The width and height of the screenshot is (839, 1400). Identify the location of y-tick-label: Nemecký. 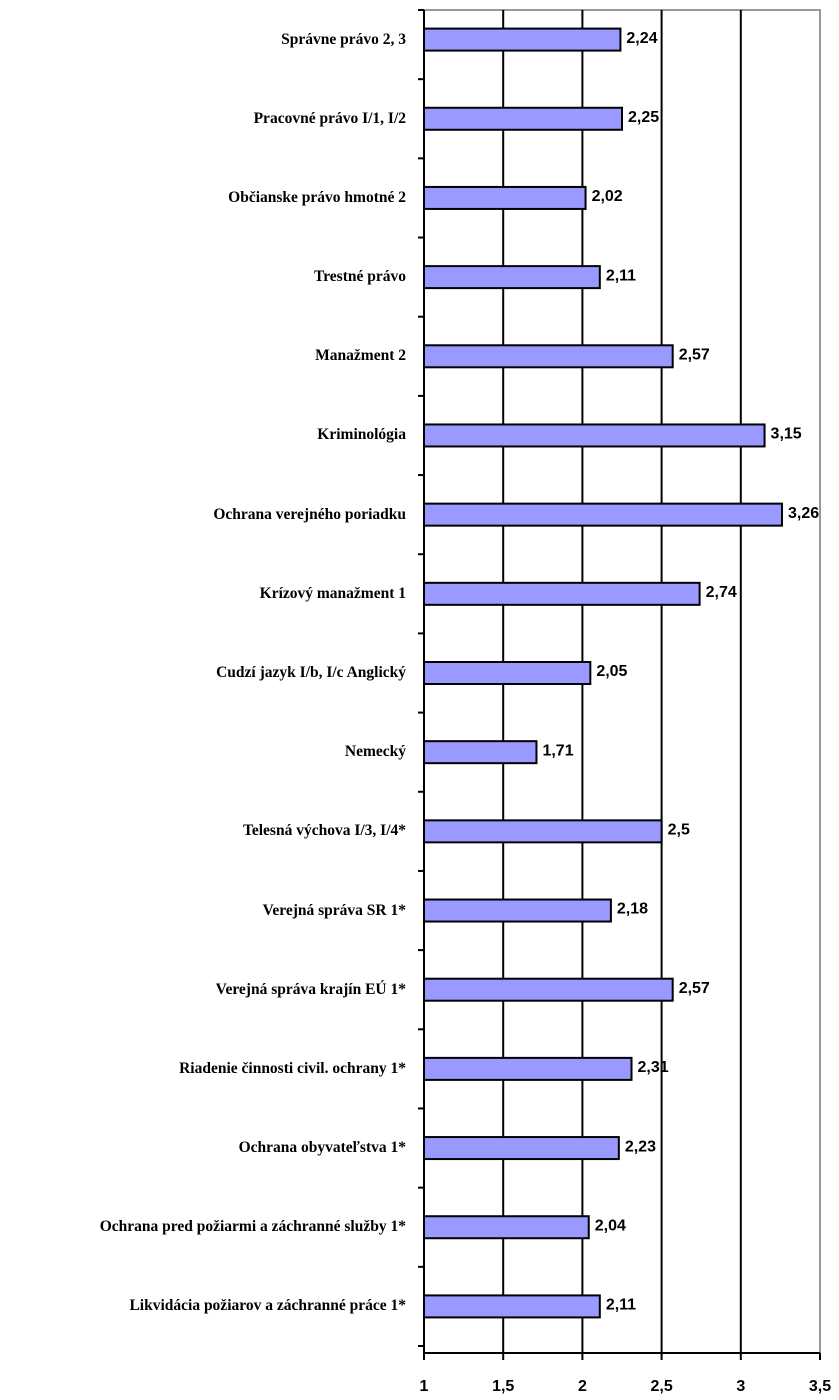
(380, 752).